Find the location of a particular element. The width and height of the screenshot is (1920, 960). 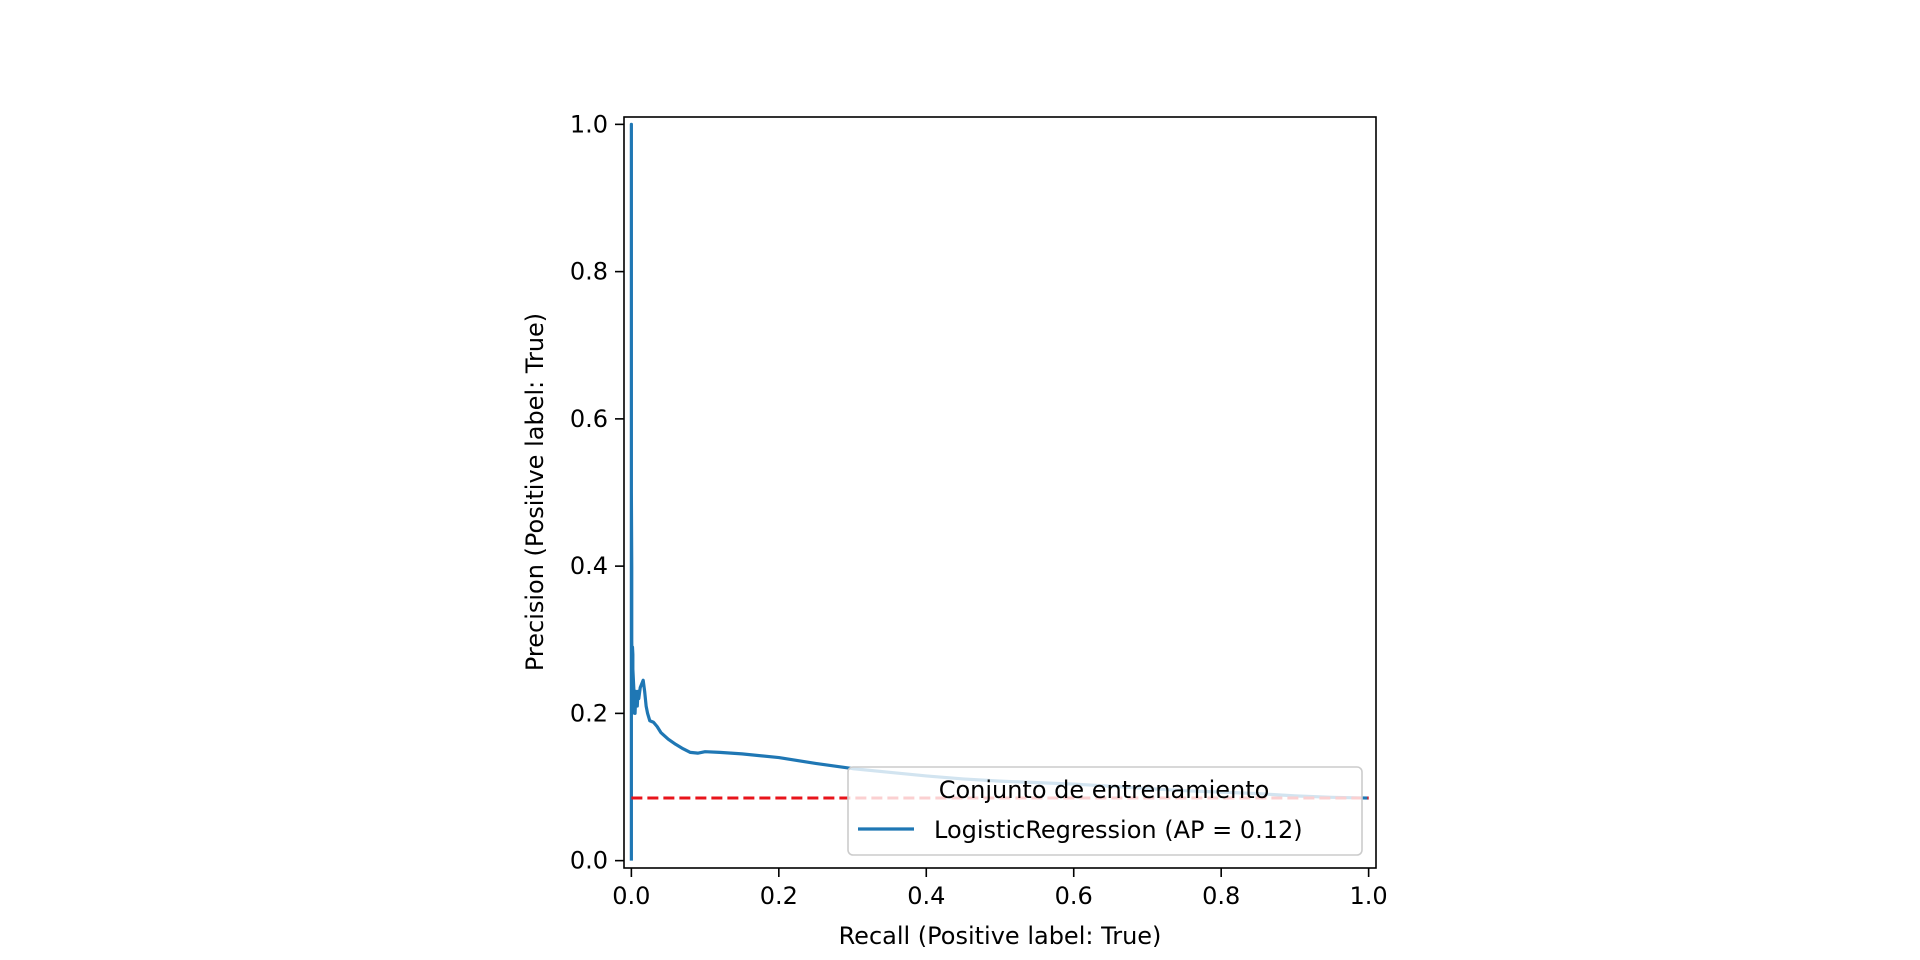

y-tick-label: 0.6 is located at coordinates (589, 419).